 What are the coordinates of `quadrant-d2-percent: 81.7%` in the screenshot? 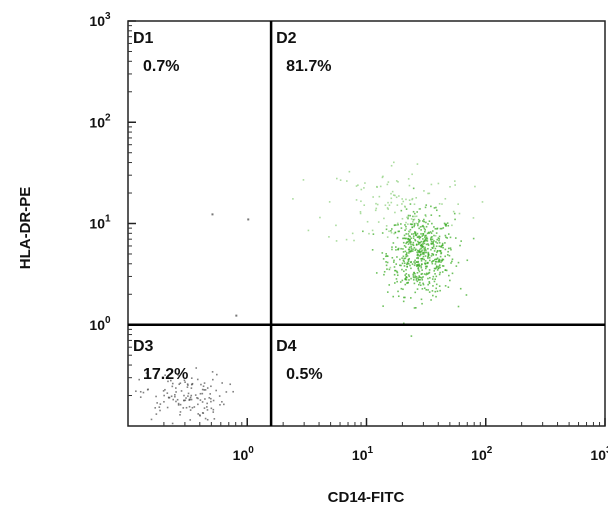 It's located at (308, 66).